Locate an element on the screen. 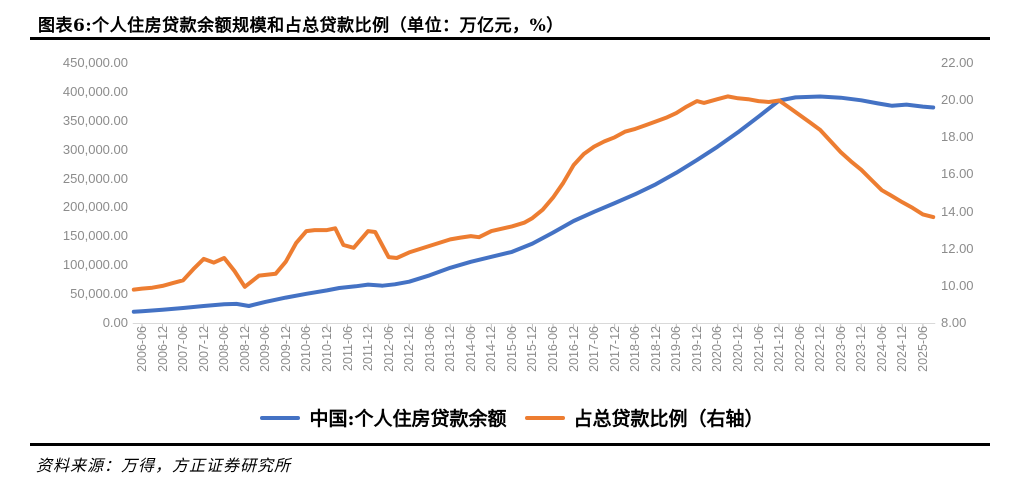 The height and width of the screenshot is (485, 1024). legend-swatch-orange-line is located at coordinates (544, 417).